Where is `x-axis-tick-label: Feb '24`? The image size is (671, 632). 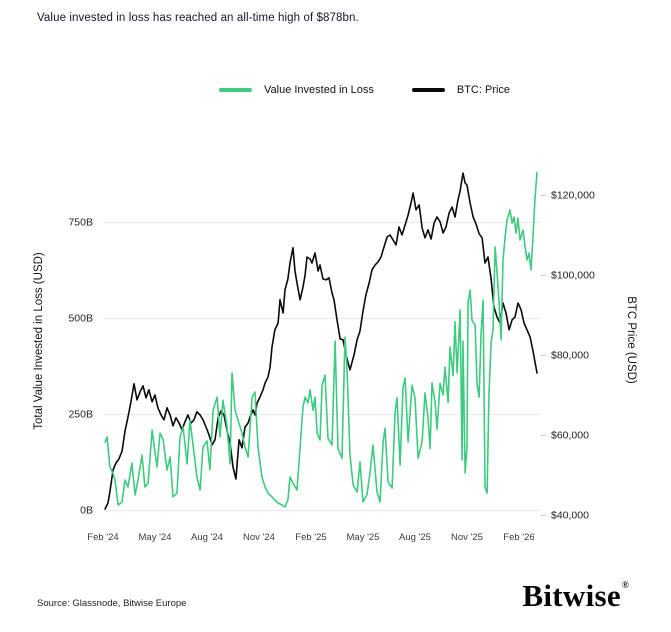 x-axis-tick-label: Feb '24 is located at coordinates (102, 537).